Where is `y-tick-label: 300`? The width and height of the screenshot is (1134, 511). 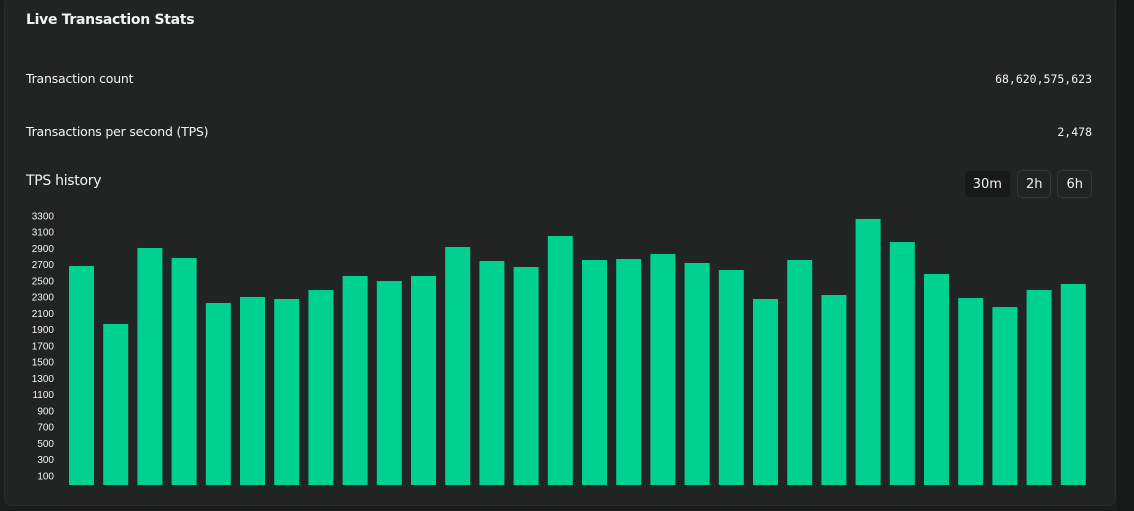
y-tick-label: 300 is located at coordinates (45, 460).